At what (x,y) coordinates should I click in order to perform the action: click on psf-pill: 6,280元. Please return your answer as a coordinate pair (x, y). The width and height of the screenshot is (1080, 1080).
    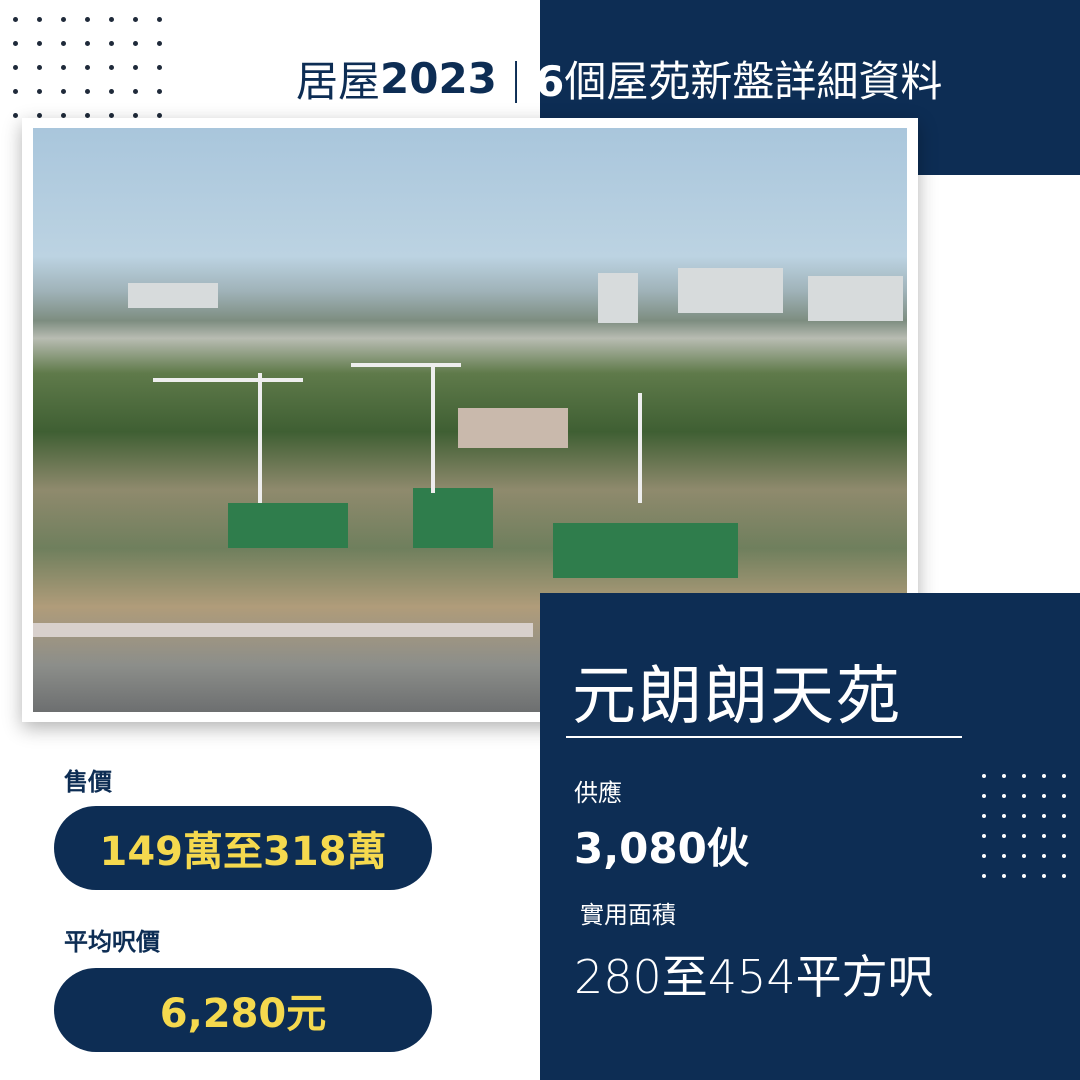
    Looking at the image, I should click on (243, 1010).